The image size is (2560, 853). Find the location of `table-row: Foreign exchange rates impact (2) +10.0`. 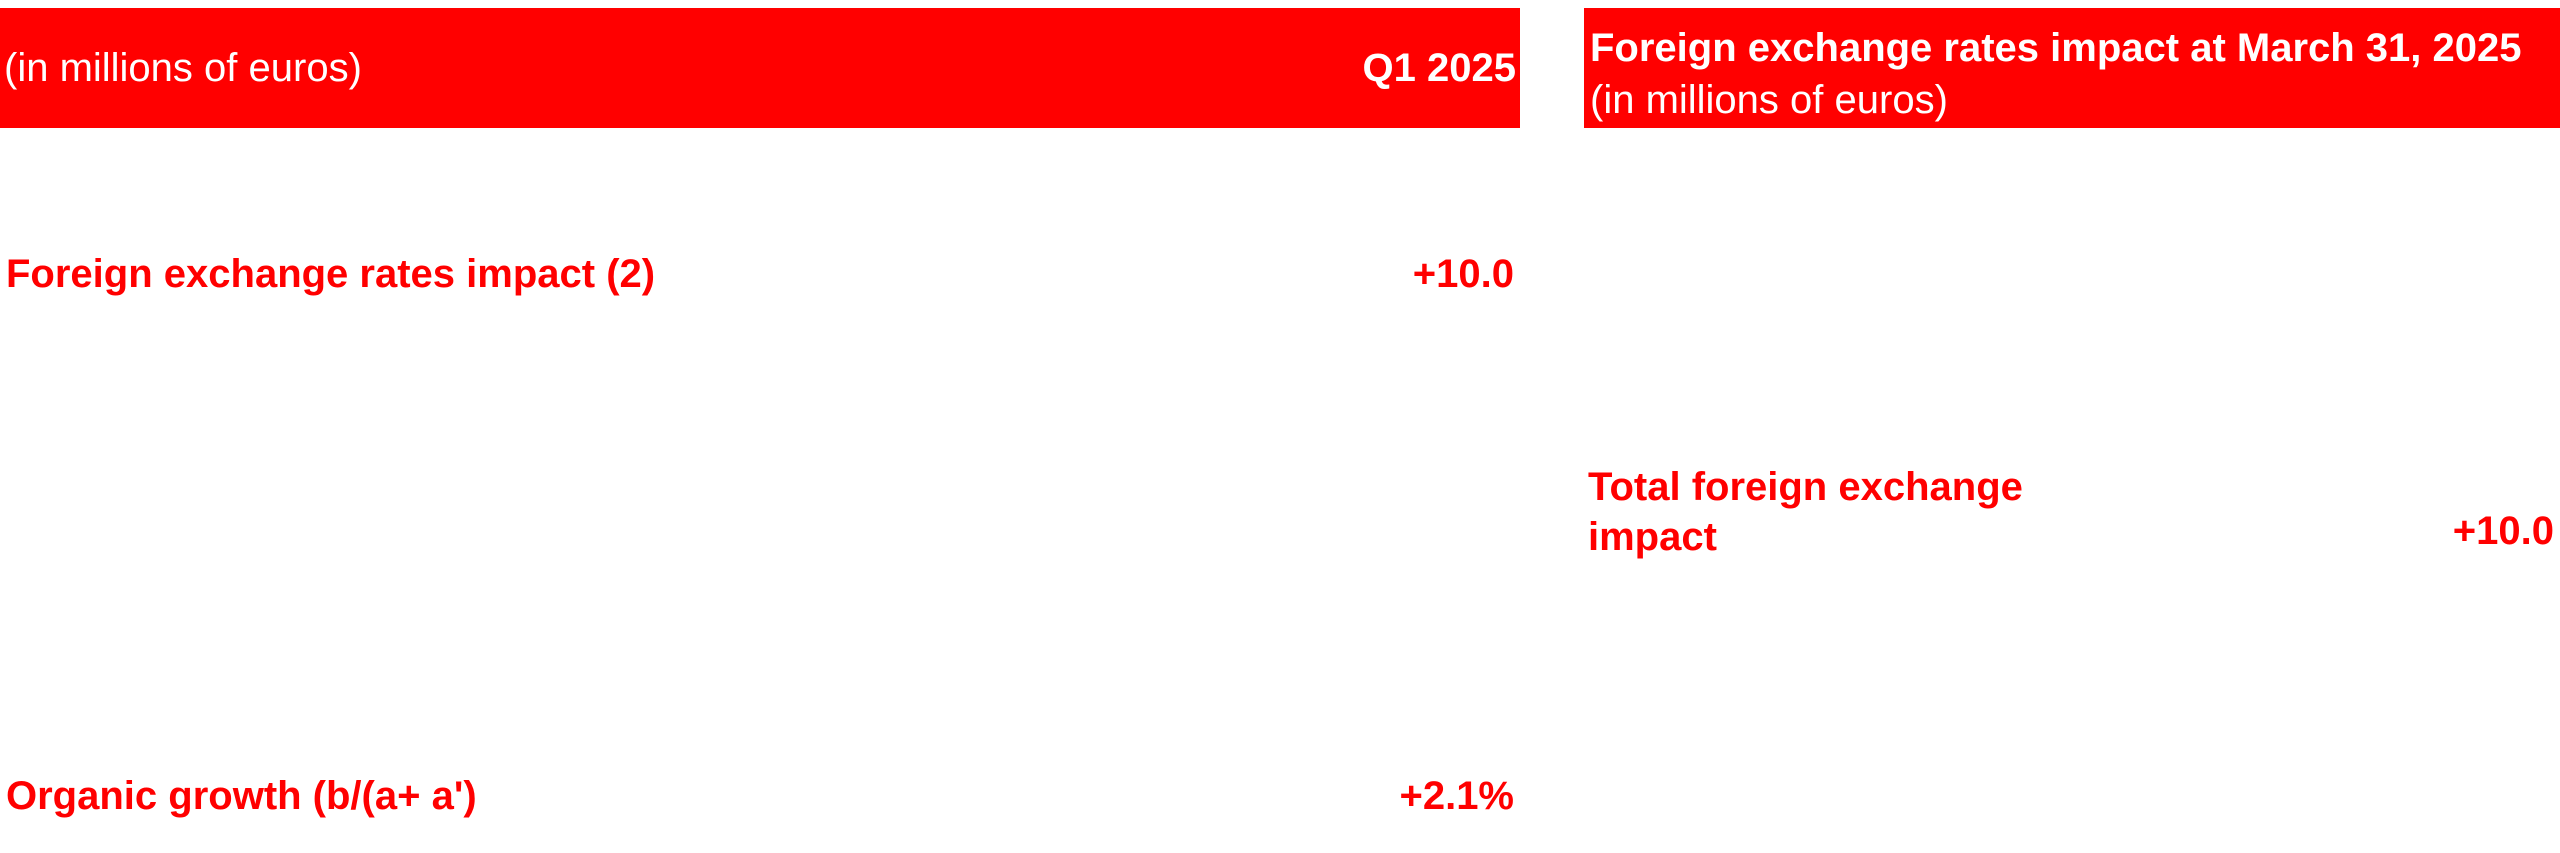

table-row: Foreign exchange rates impact (2) +10.0 is located at coordinates (760, 274).